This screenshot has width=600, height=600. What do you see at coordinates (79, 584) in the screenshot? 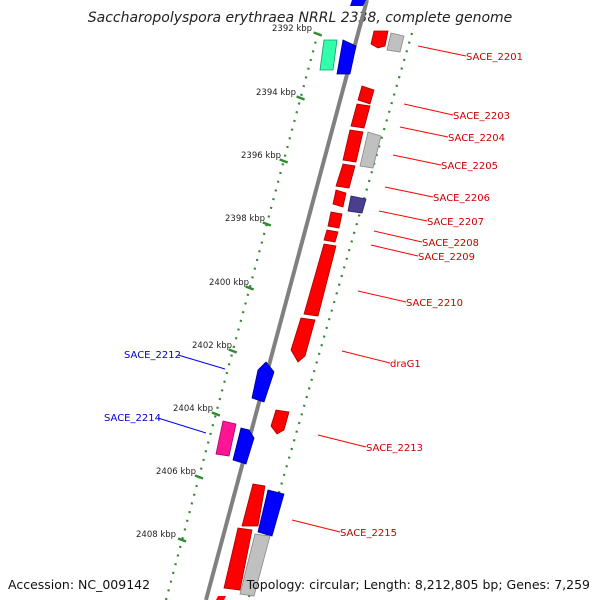
I see `accession-text: Accession: NC_009142` at bounding box center [79, 584].